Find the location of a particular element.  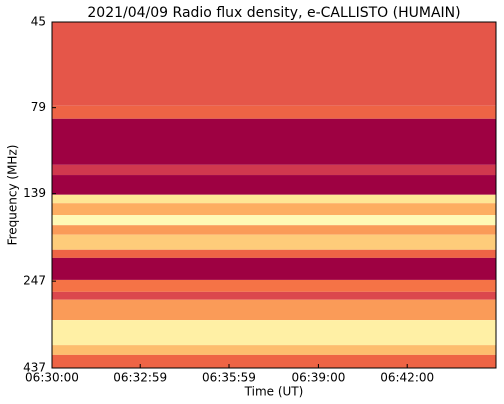

x-axis-label: Time (UT) is located at coordinates (274, 392).